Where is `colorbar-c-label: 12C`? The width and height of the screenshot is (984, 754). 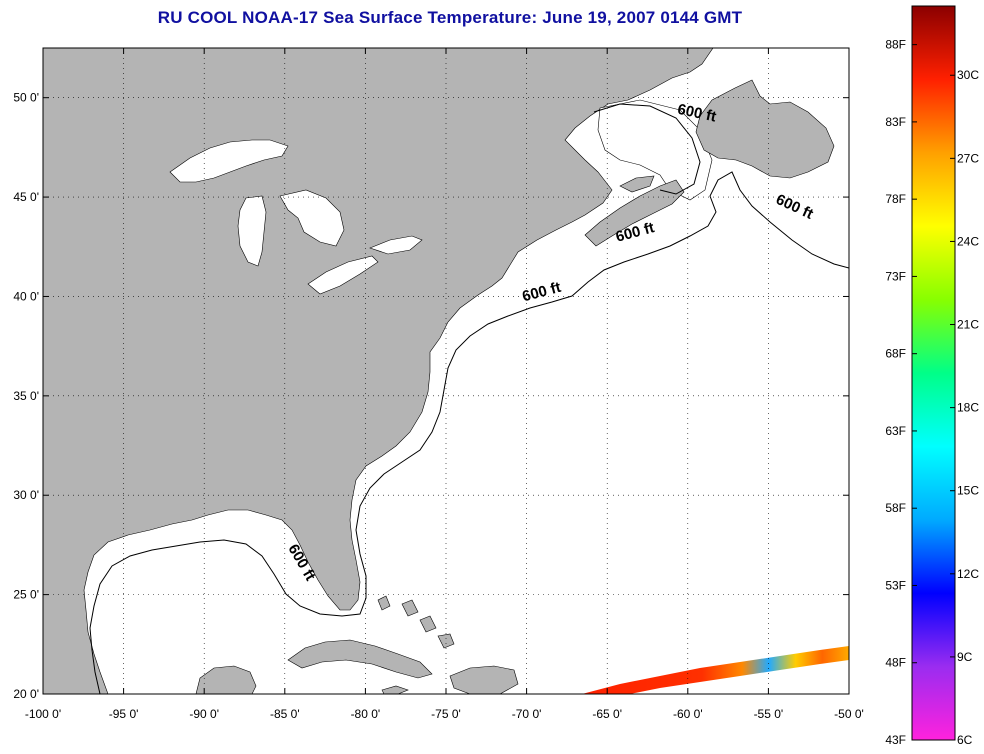 colorbar-c-label: 12C is located at coordinates (968, 574).